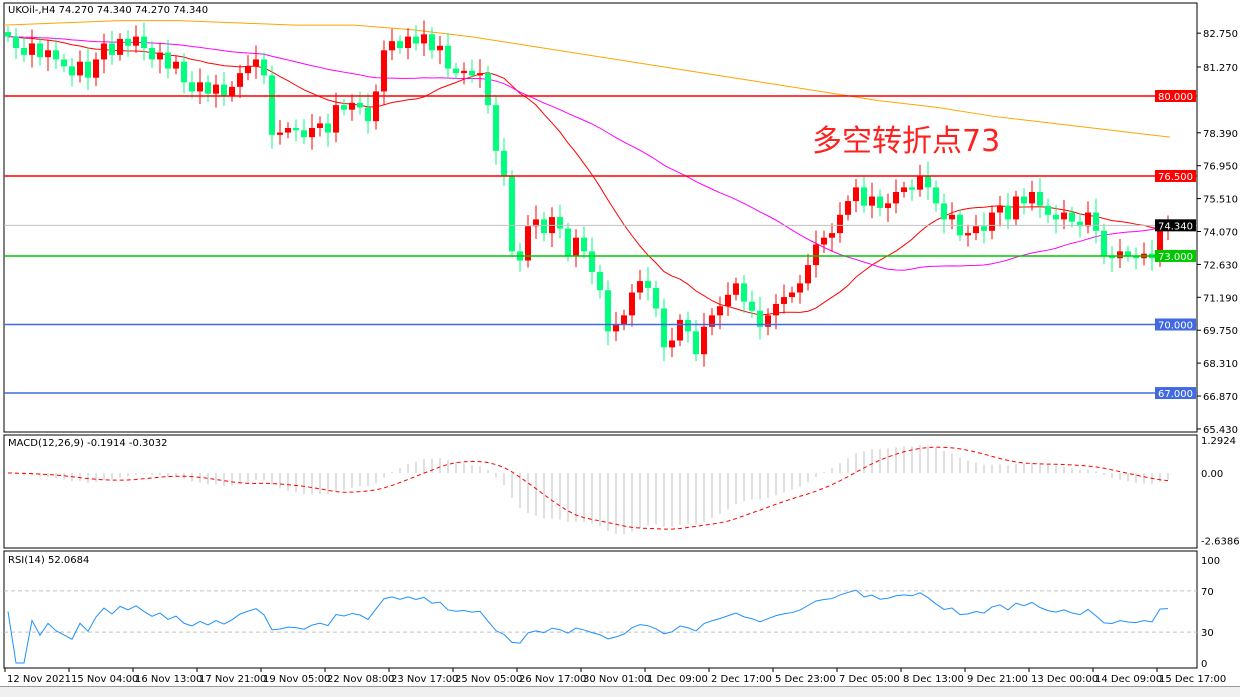  Describe the element at coordinates (1210, 561) in the screenshot. I see `rsi-tick-label: 100` at that location.